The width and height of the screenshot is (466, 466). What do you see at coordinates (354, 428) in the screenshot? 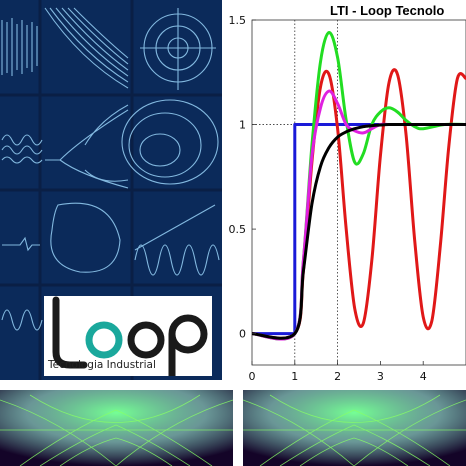
I see `fractal-panel-right` at bounding box center [354, 428].